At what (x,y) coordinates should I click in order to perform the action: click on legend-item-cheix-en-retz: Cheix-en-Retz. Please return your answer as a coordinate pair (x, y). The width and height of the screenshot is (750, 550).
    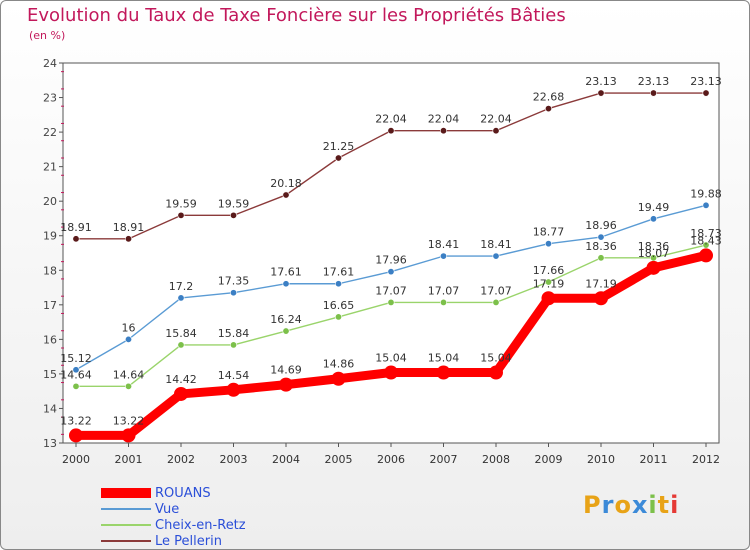
    Looking at the image, I should click on (173, 525).